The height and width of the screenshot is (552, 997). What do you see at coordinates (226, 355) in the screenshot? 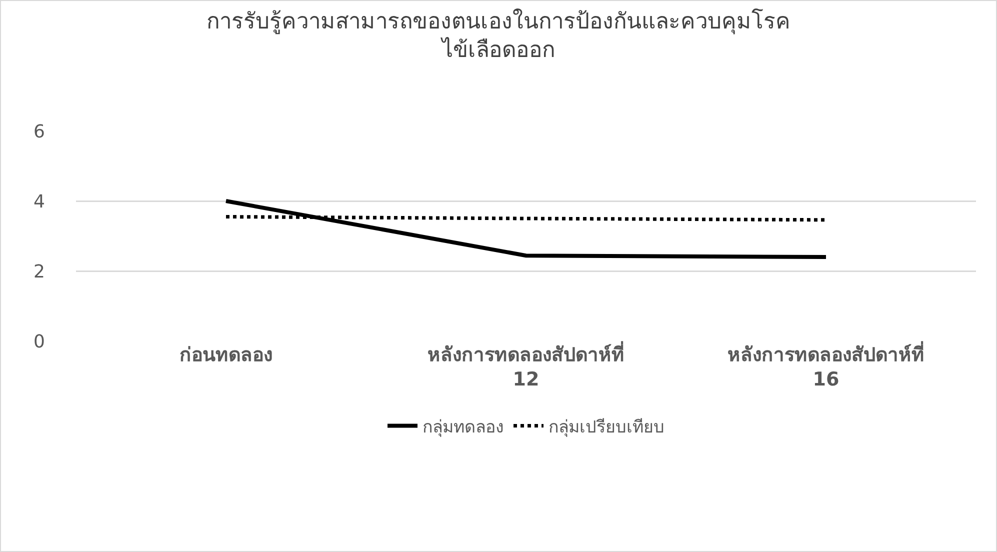
I see `x-tick-label: ก่อนทดลอง` at bounding box center [226, 355].